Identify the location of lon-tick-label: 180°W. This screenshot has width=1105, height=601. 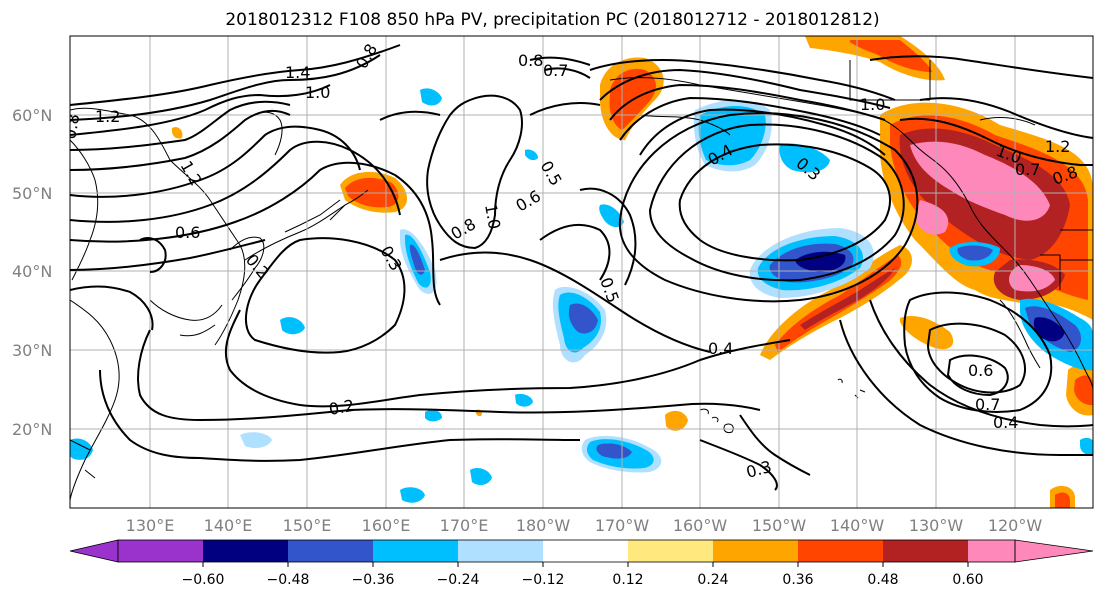
(543, 525).